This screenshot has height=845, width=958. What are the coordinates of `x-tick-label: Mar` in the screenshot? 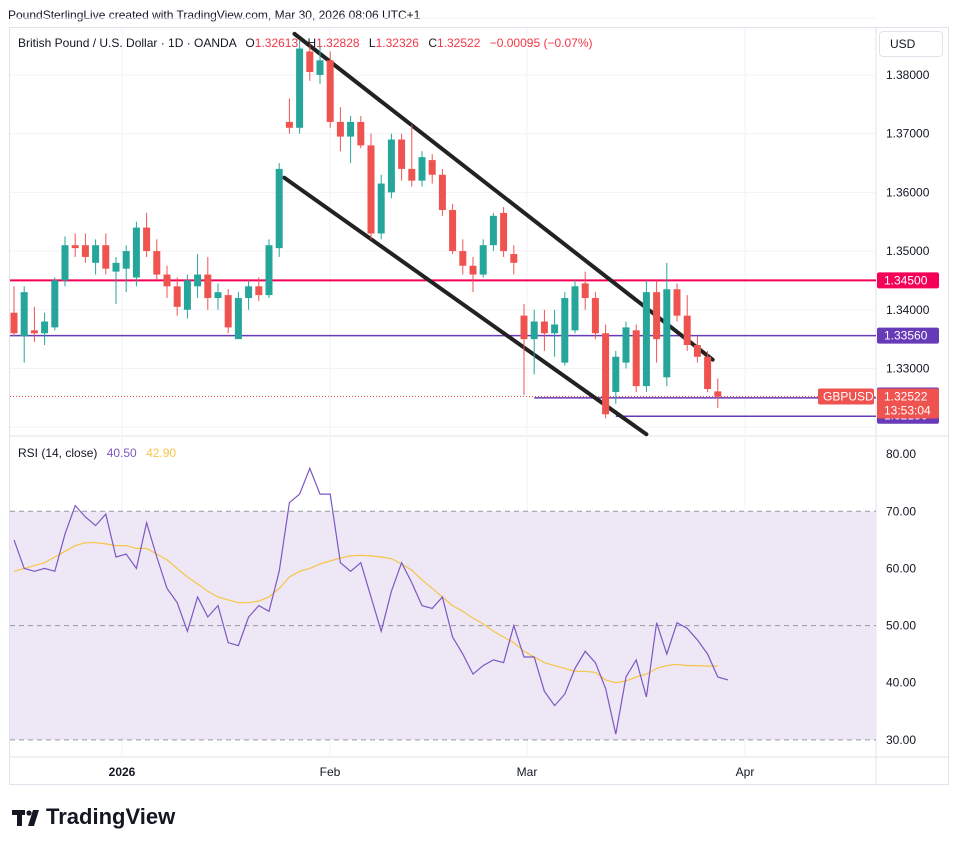 It's located at (527, 772).